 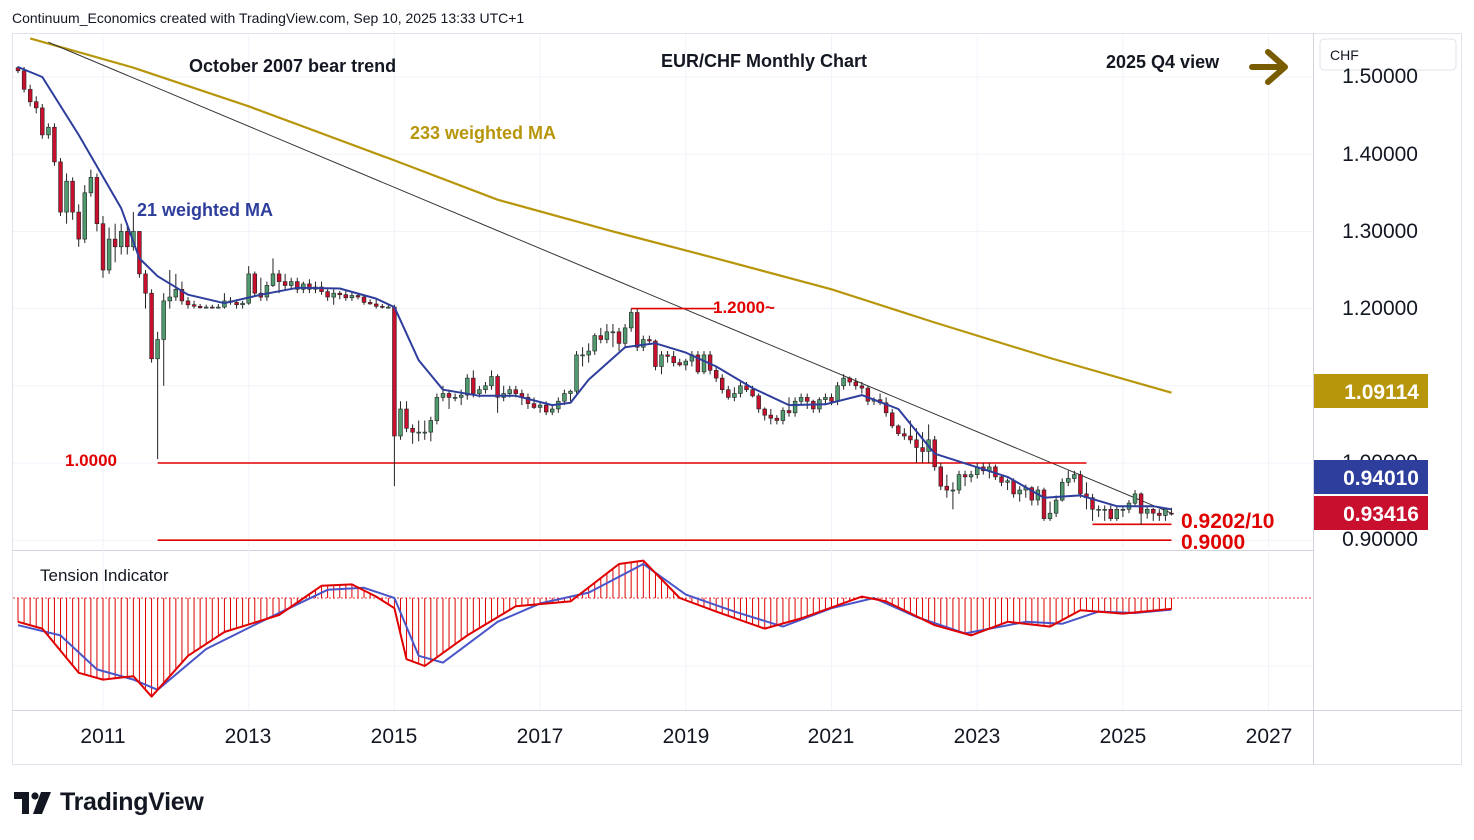 What do you see at coordinates (1381, 478) in the screenshot?
I see `ma21-price-label: 0.94010` at bounding box center [1381, 478].